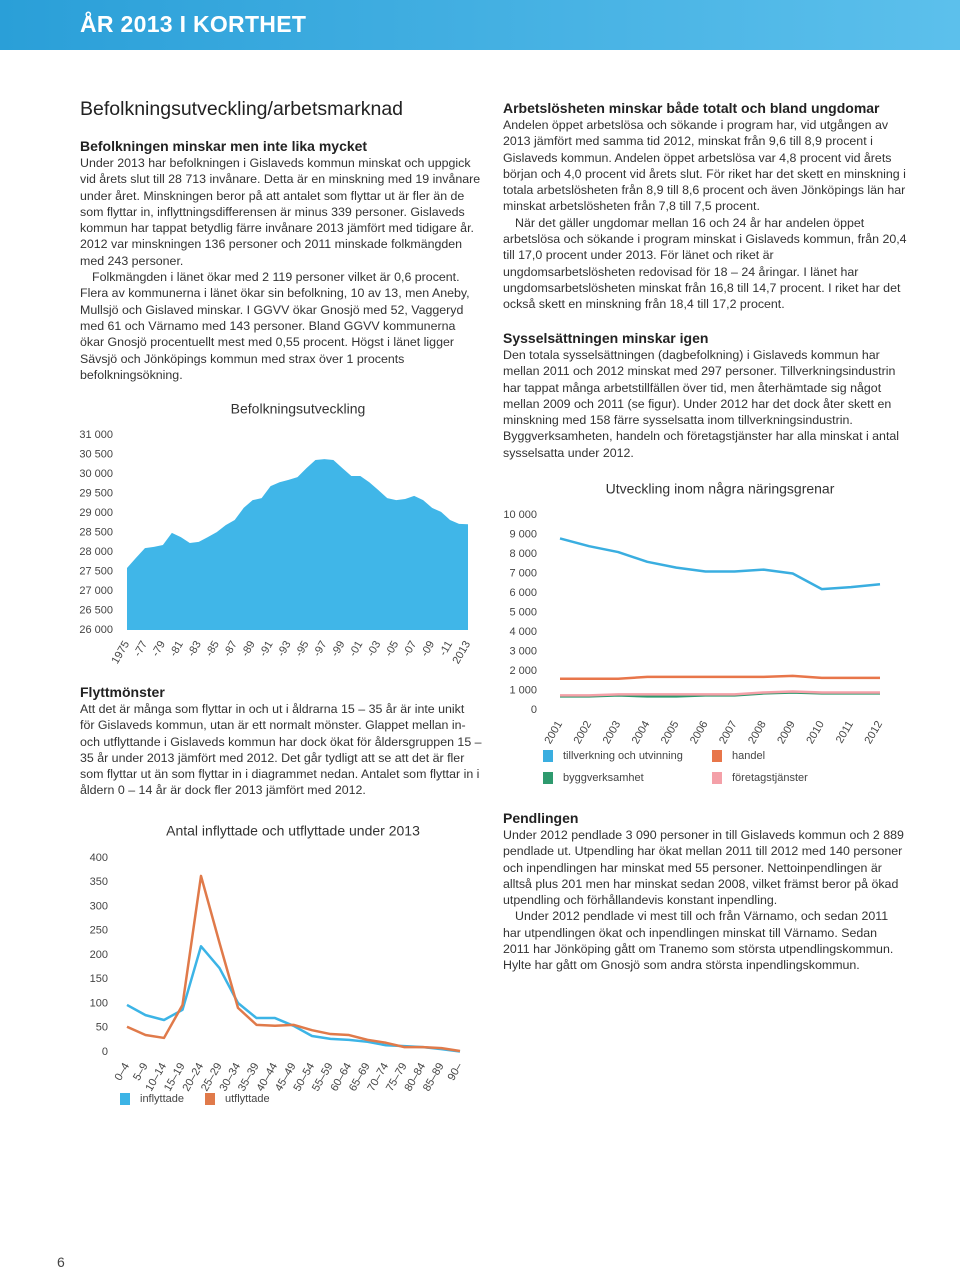  Describe the element at coordinates (523, 573) in the screenshot. I see `y-tick-label: 7 000` at that location.